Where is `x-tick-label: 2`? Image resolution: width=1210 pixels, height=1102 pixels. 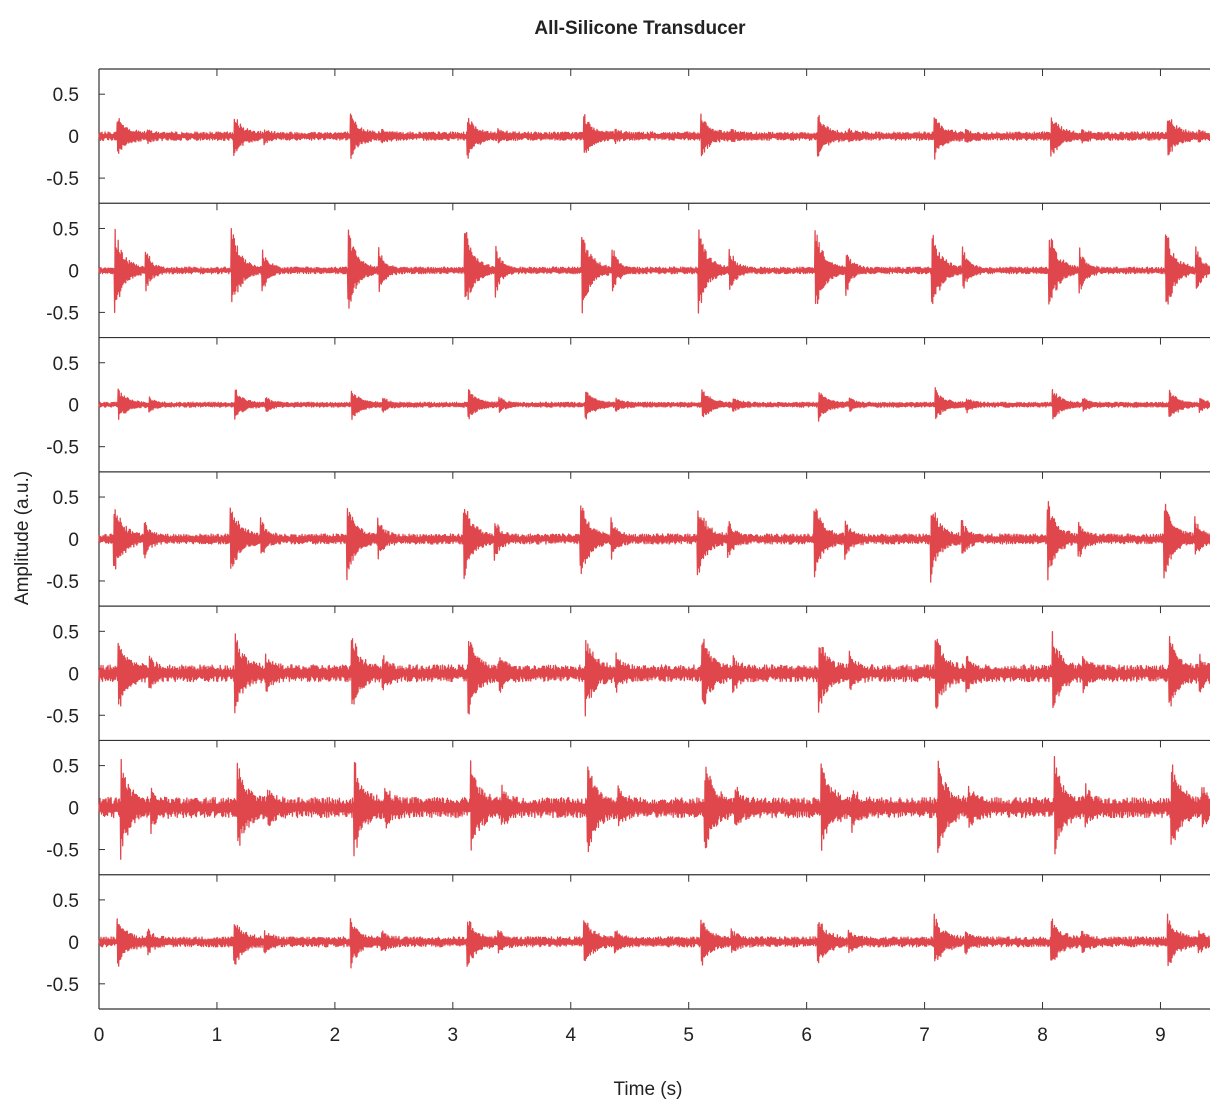
x-tick-label: 2 is located at coordinates (335, 1035).